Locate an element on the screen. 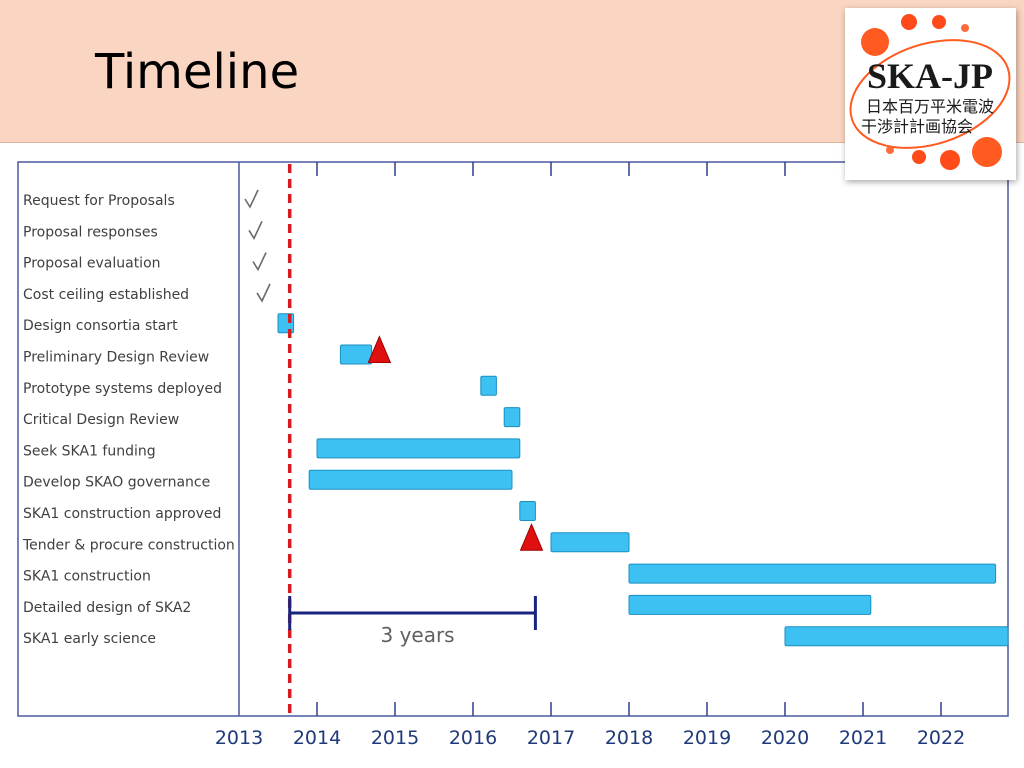 This screenshot has width=1024, height=768. task-label: Tender & procure construction is located at coordinates (128, 545).